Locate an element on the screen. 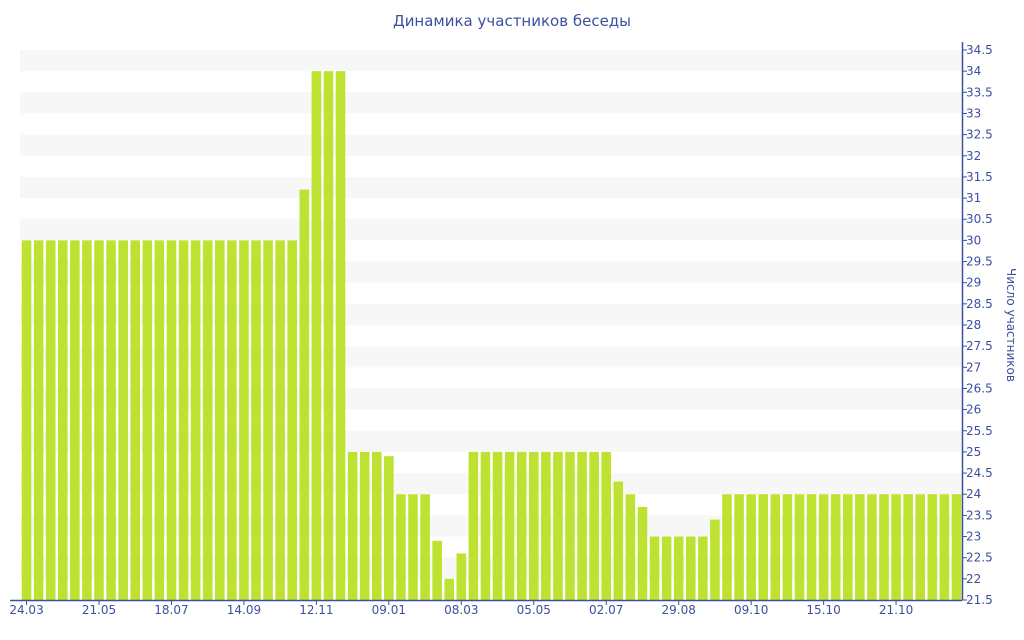 The image size is (1024, 640). y-tick-label: 34 is located at coordinates (973, 71).